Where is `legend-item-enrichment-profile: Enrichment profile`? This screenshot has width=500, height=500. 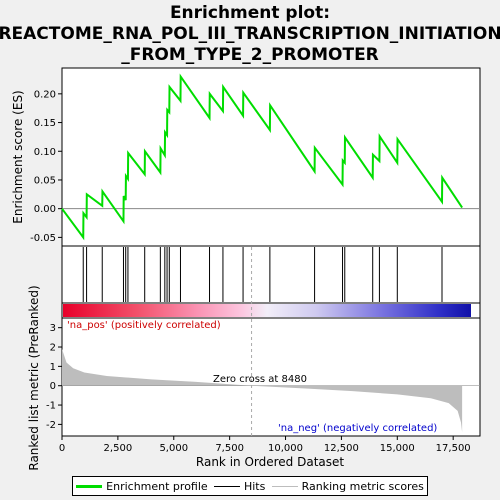
legend-item-enrichment-profile: Enrichment profile is located at coordinates (142, 486).